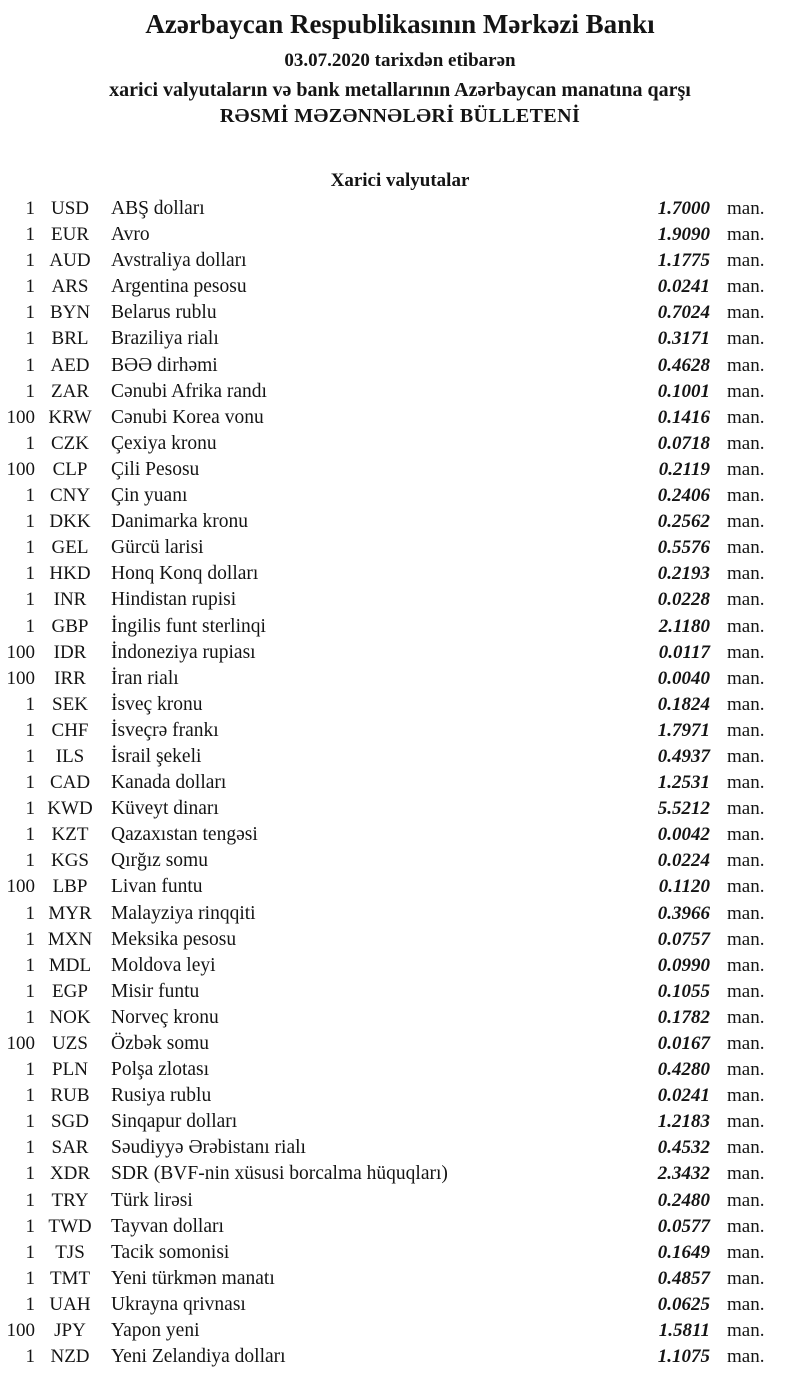  What do you see at coordinates (70, 443) in the screenshot?
I see `currency-code: CZK` at bounding box center [70, 443].